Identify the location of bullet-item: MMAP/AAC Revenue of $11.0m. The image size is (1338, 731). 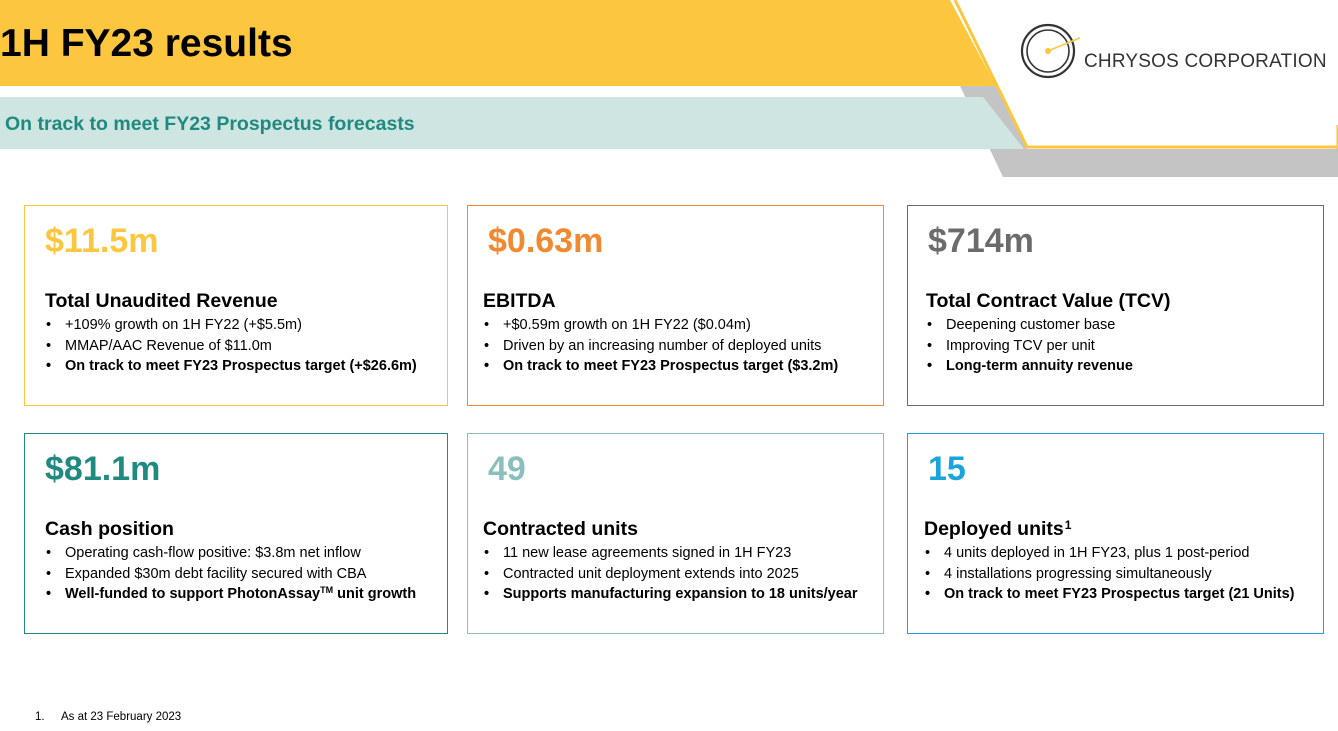
(231, 346).